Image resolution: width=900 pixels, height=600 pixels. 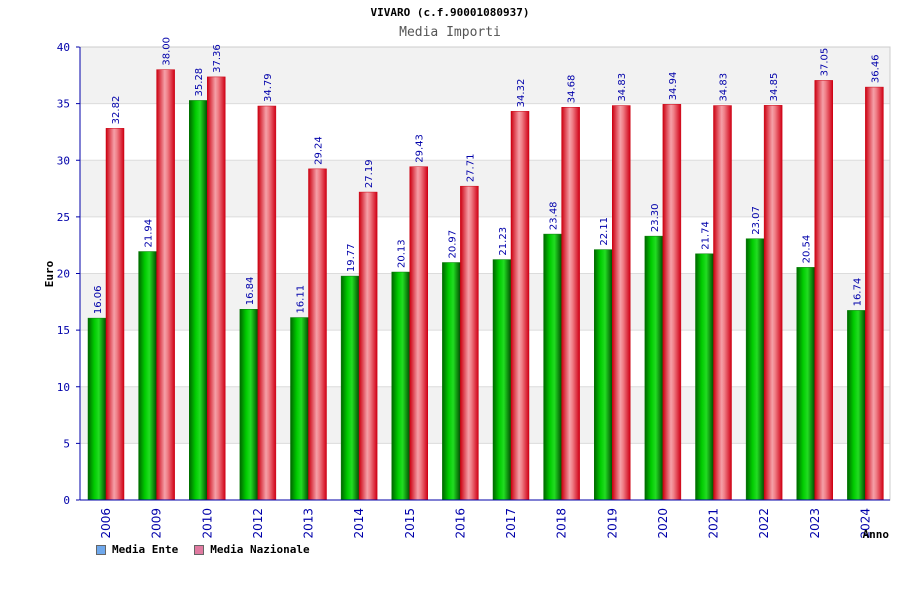 What do you see at coordinates (511, 523) in the screenshot?
I see `x-tick-label-2017: 2017` at bounding box center [511, 523].